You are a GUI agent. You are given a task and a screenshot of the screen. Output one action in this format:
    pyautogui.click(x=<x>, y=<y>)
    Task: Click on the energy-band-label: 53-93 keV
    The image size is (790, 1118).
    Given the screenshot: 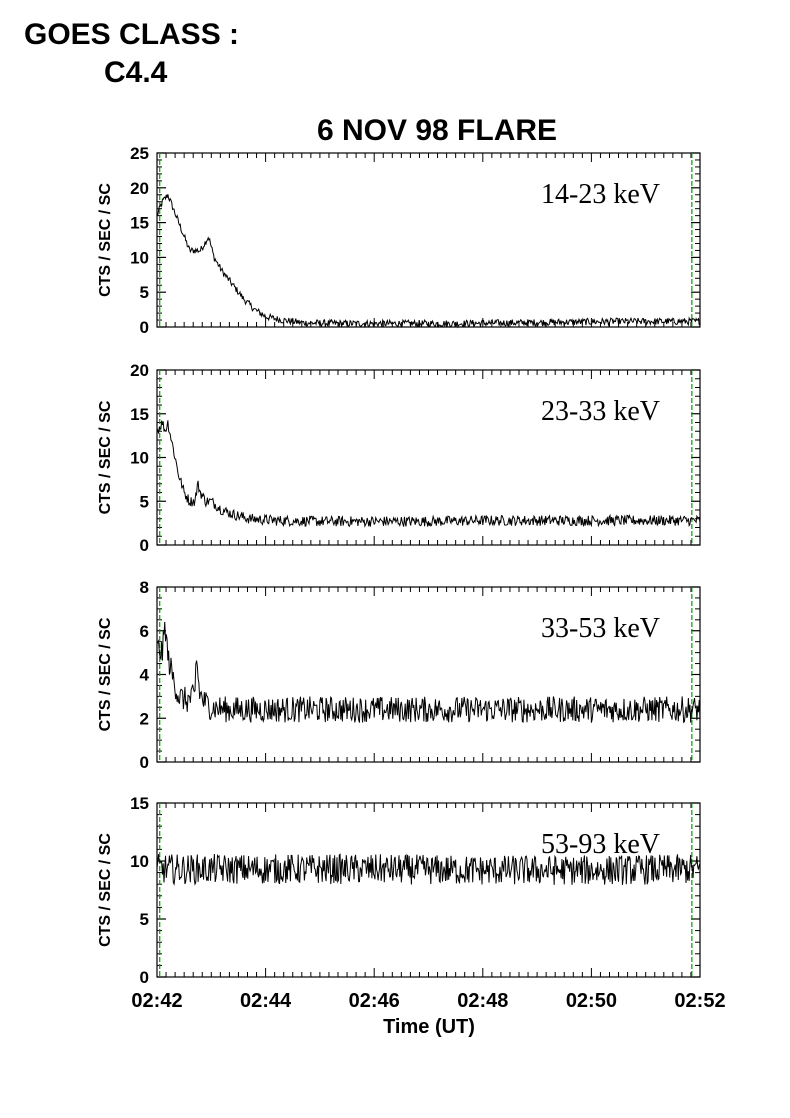 What is the action you would take?
    pyautogui.click(x=600, y=844)
    